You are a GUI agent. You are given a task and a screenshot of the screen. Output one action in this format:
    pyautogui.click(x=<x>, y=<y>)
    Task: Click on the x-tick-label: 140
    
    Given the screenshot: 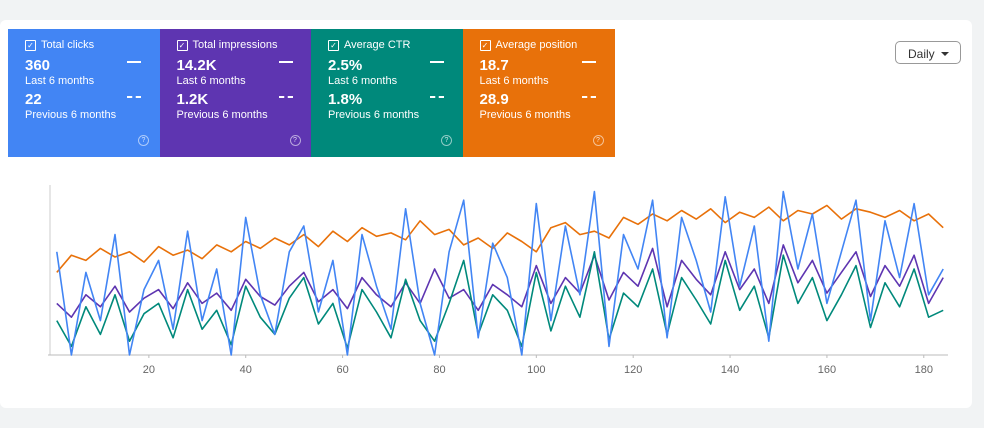 What is the action you would take?
    pyautogui.click(x=730, y=370)
    